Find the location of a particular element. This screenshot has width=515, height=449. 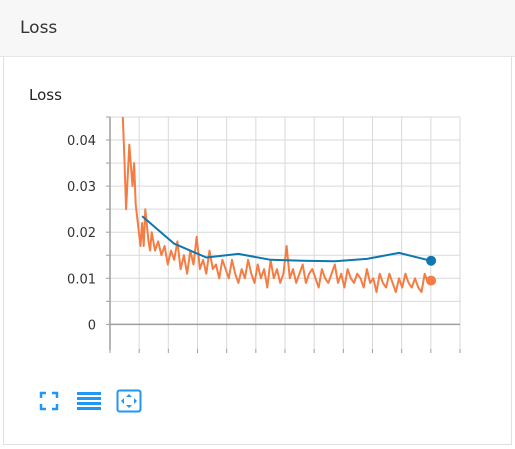

tick-labels: 0 0.01 0.02 0.03 0.04 is located at coordinates (81, 233).